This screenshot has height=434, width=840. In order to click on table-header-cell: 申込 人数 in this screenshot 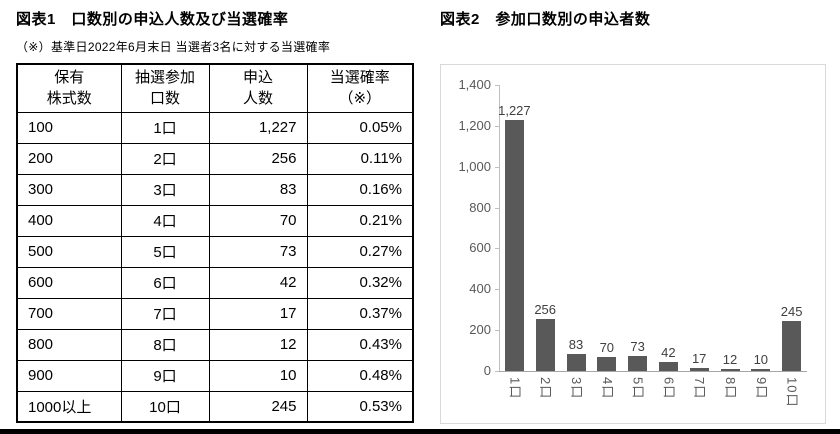, I will do `click(258, 88)`.